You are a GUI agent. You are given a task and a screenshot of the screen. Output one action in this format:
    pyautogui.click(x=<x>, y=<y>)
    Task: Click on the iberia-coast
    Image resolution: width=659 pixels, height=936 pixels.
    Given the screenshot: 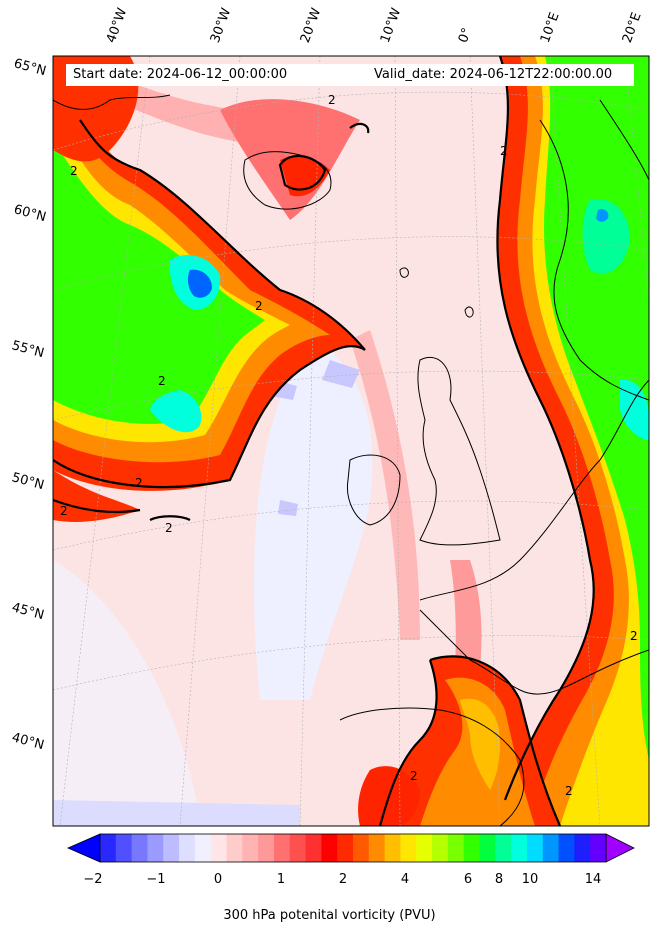 What is the action you would take?
    pyautogui.click(x=432, y=766)
    